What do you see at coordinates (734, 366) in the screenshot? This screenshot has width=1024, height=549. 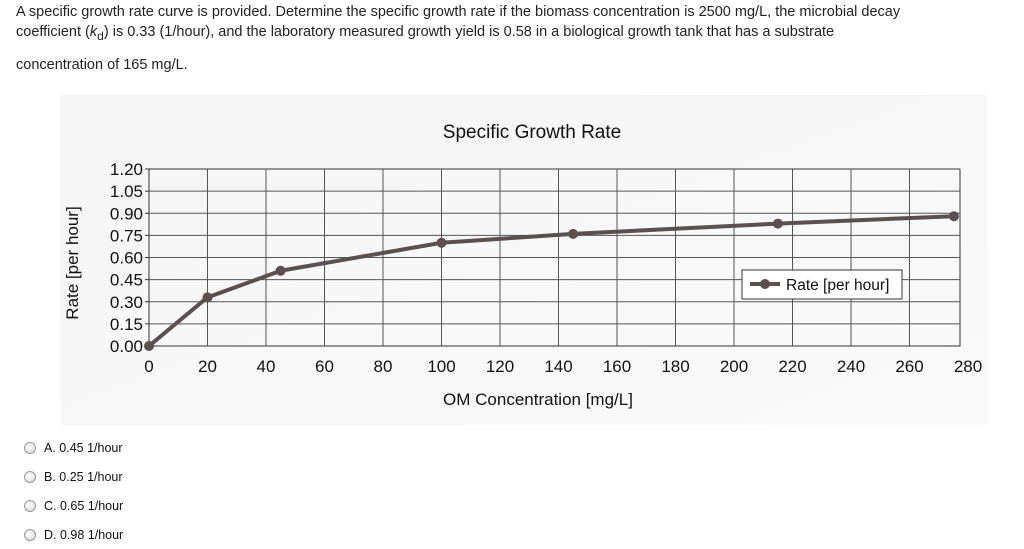 I see `x-tick-label: 200` at bounding box center [734, 366].